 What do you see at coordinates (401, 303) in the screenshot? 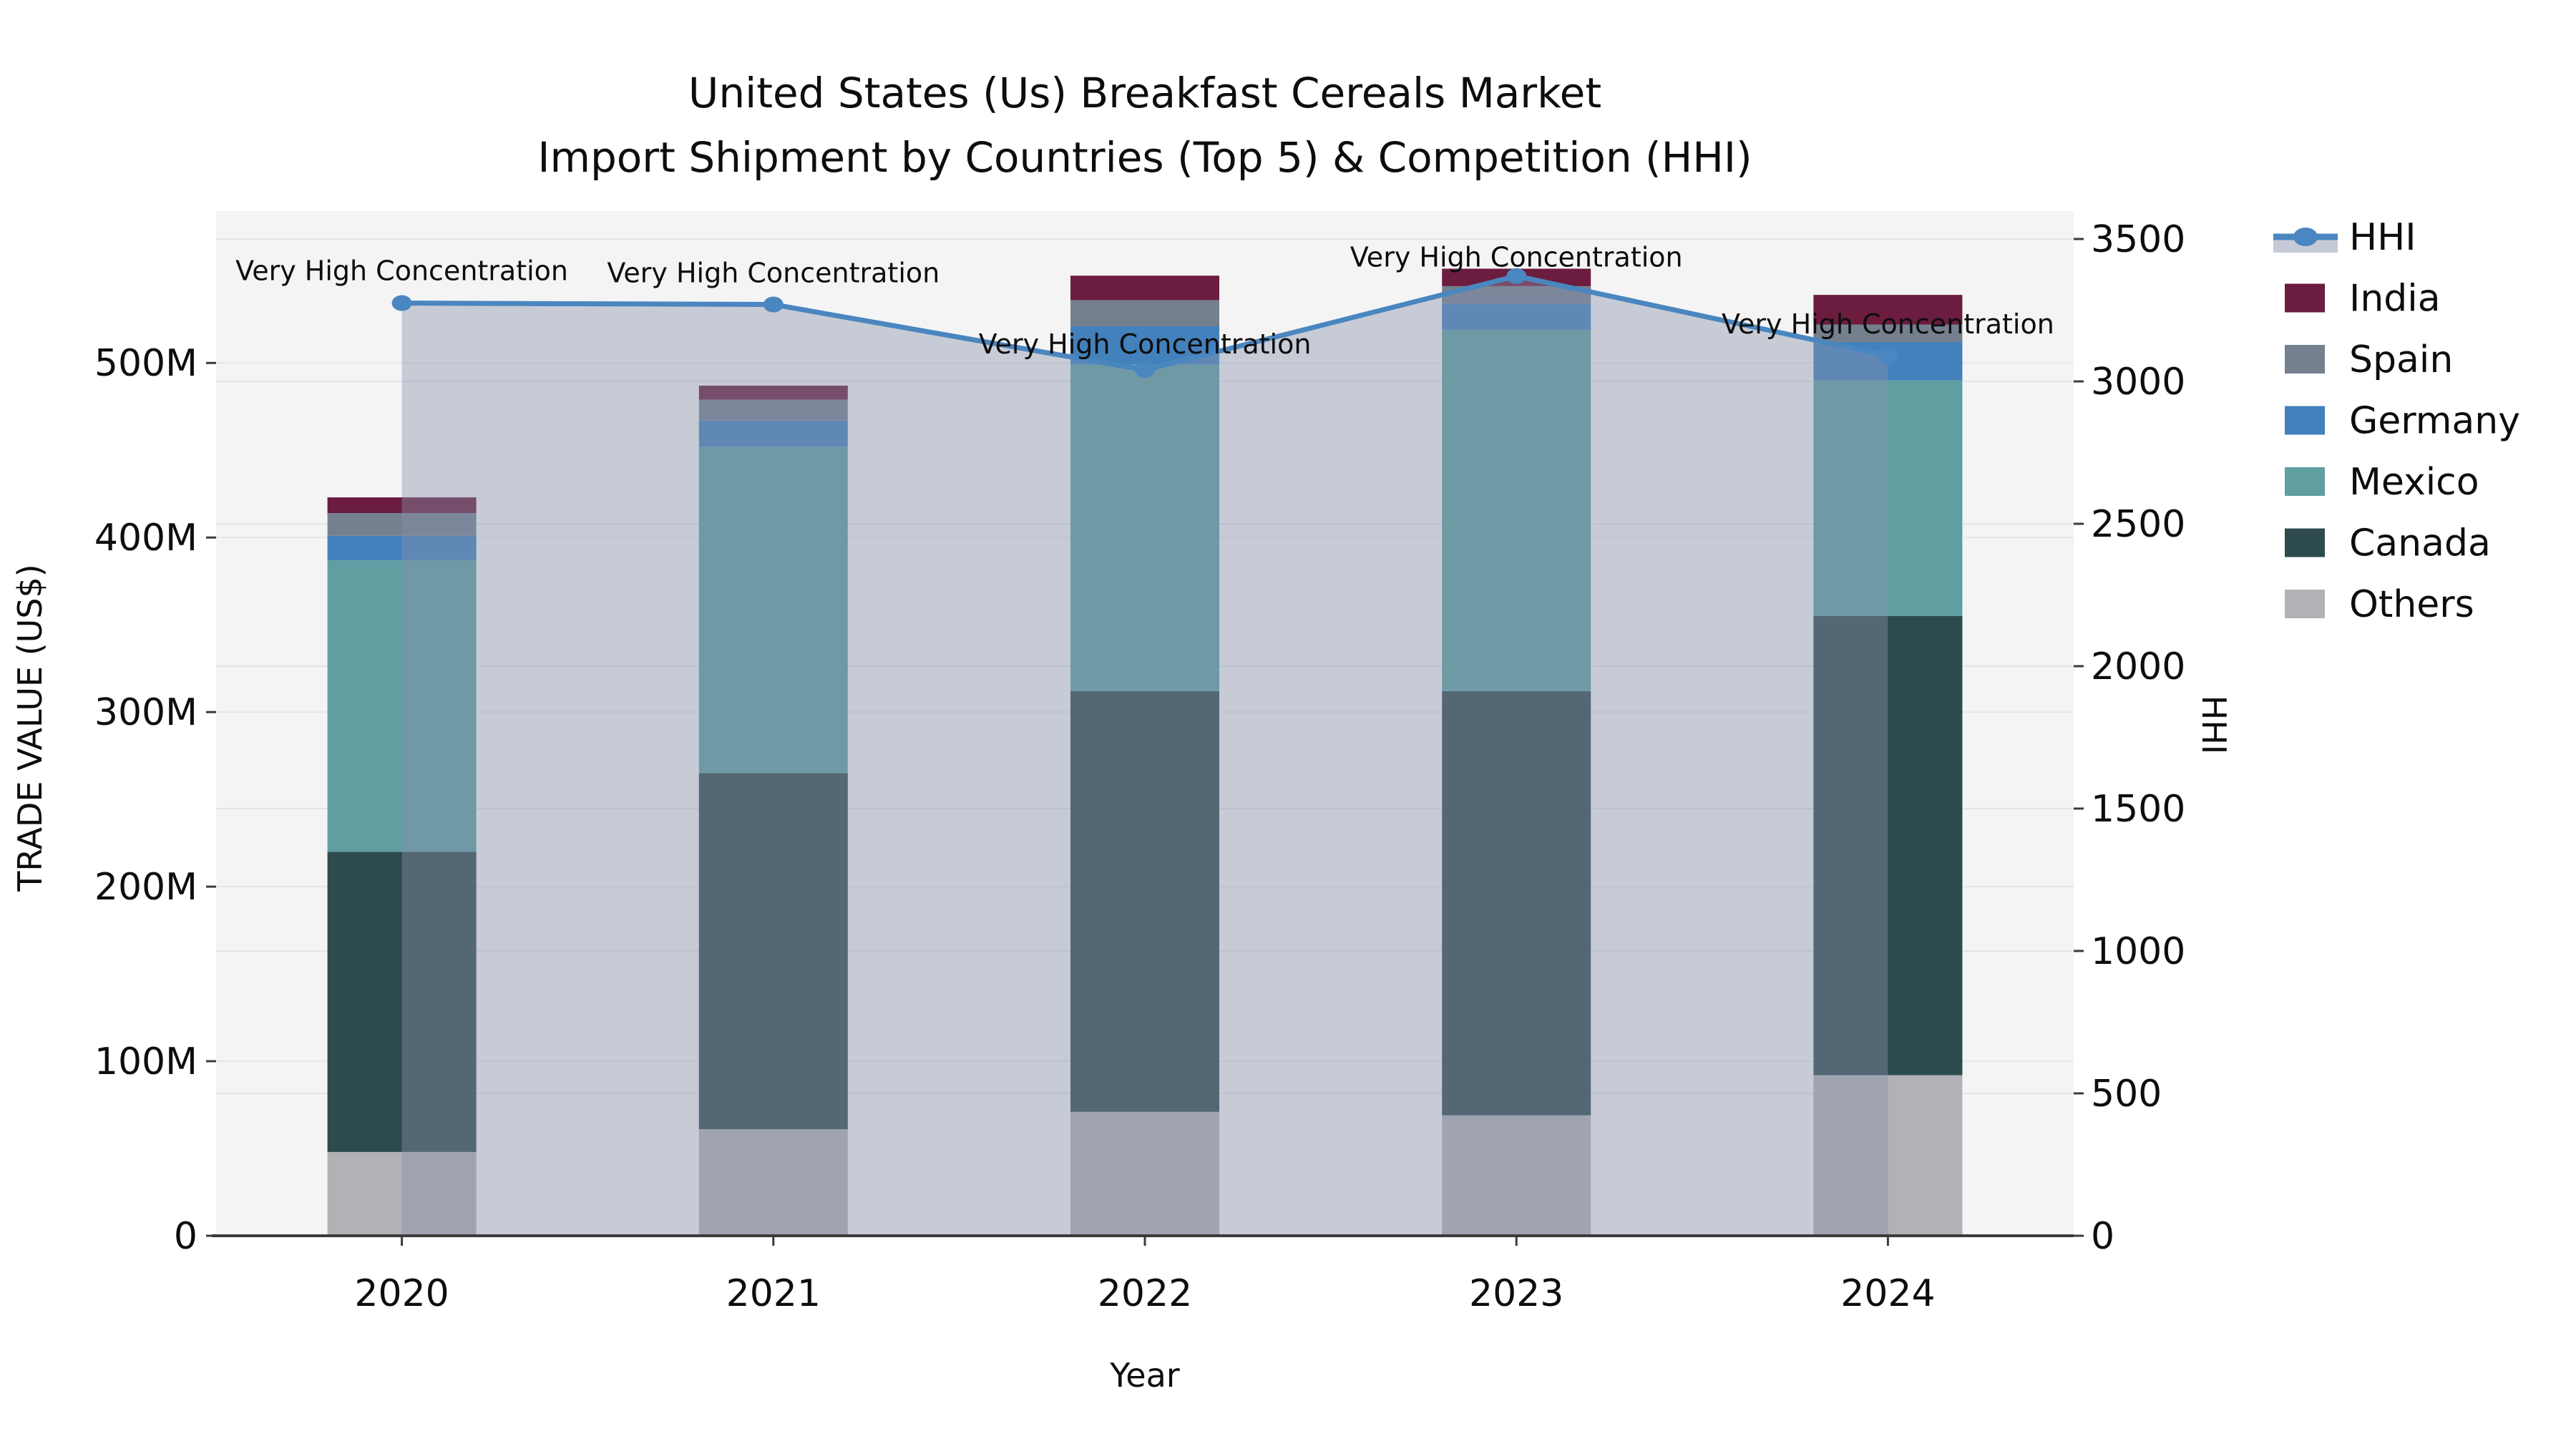
I see `hhi-marker-2020` at bounding box center [401, 303].